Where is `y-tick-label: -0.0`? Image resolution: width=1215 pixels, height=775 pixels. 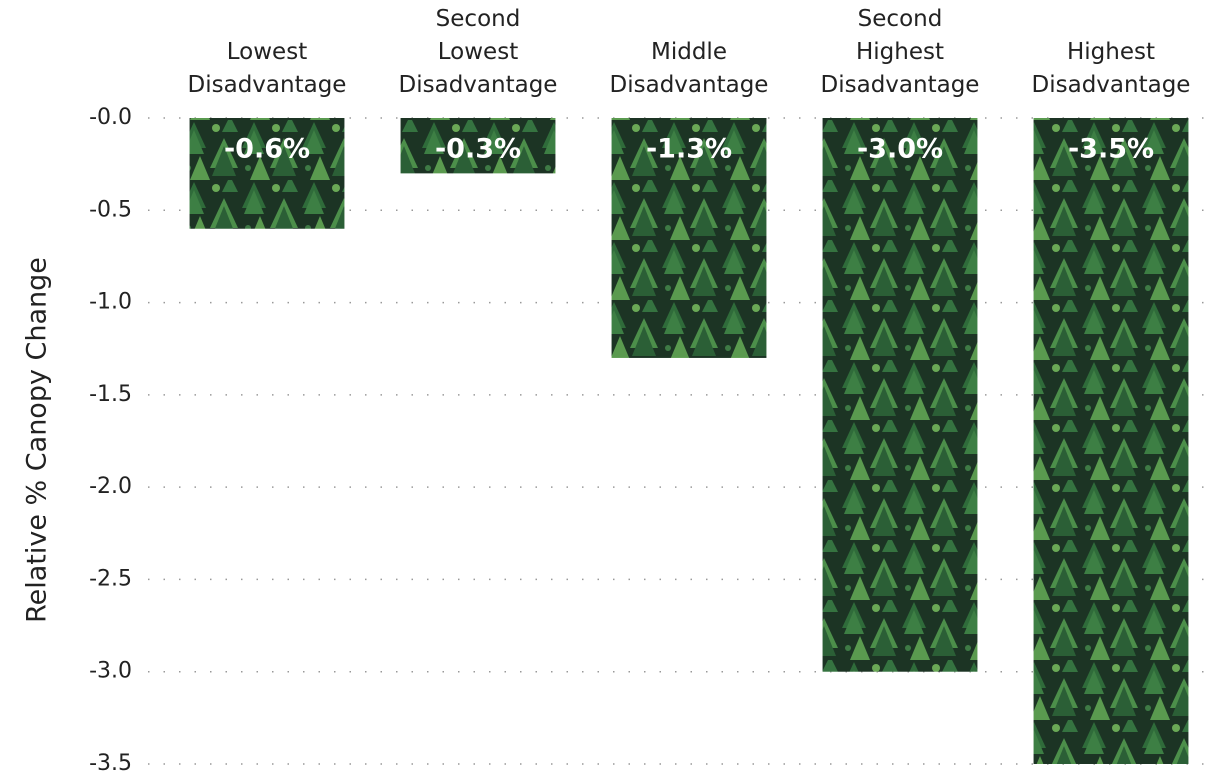 y-tick-label: -0.0 is located at coordinates (110, 117).